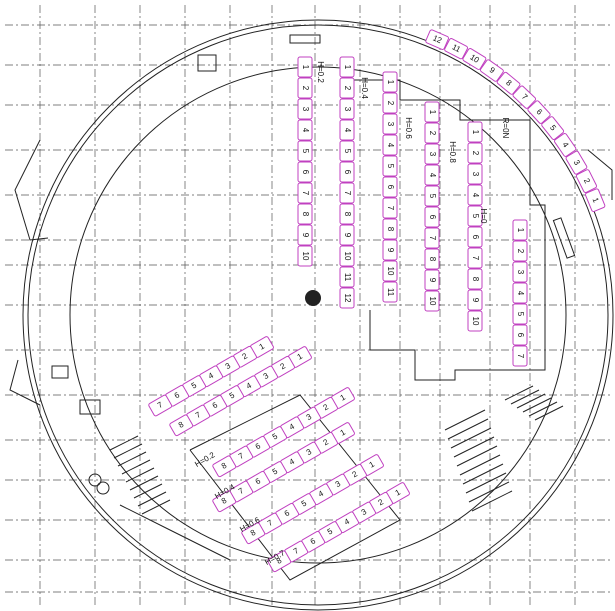  I want to click on seat: 11, so click(456, 49).